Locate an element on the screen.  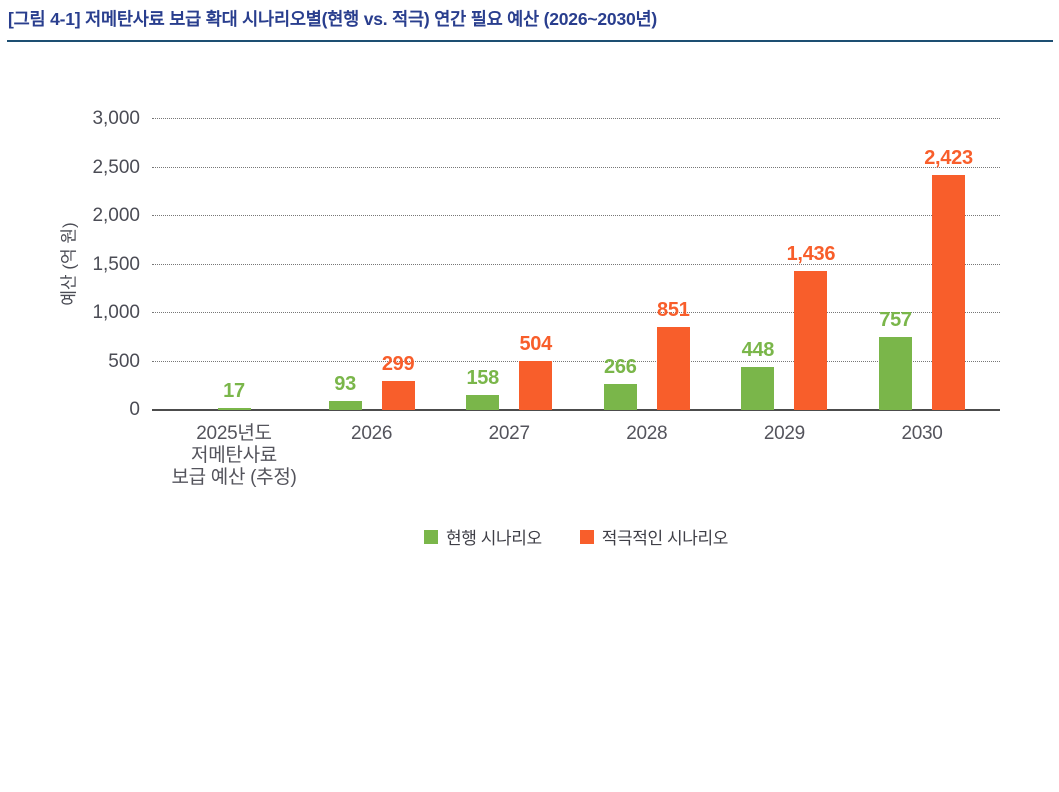
y-tick-label: 1,500 is located at coordinates (116, 264).